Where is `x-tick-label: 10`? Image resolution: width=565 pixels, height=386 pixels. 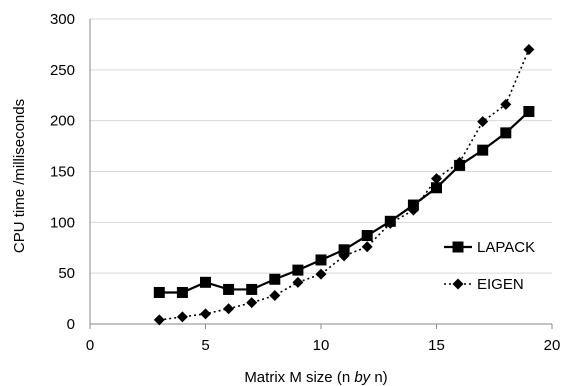
x-tick-label: 10 is located at coordinates (321, 345).